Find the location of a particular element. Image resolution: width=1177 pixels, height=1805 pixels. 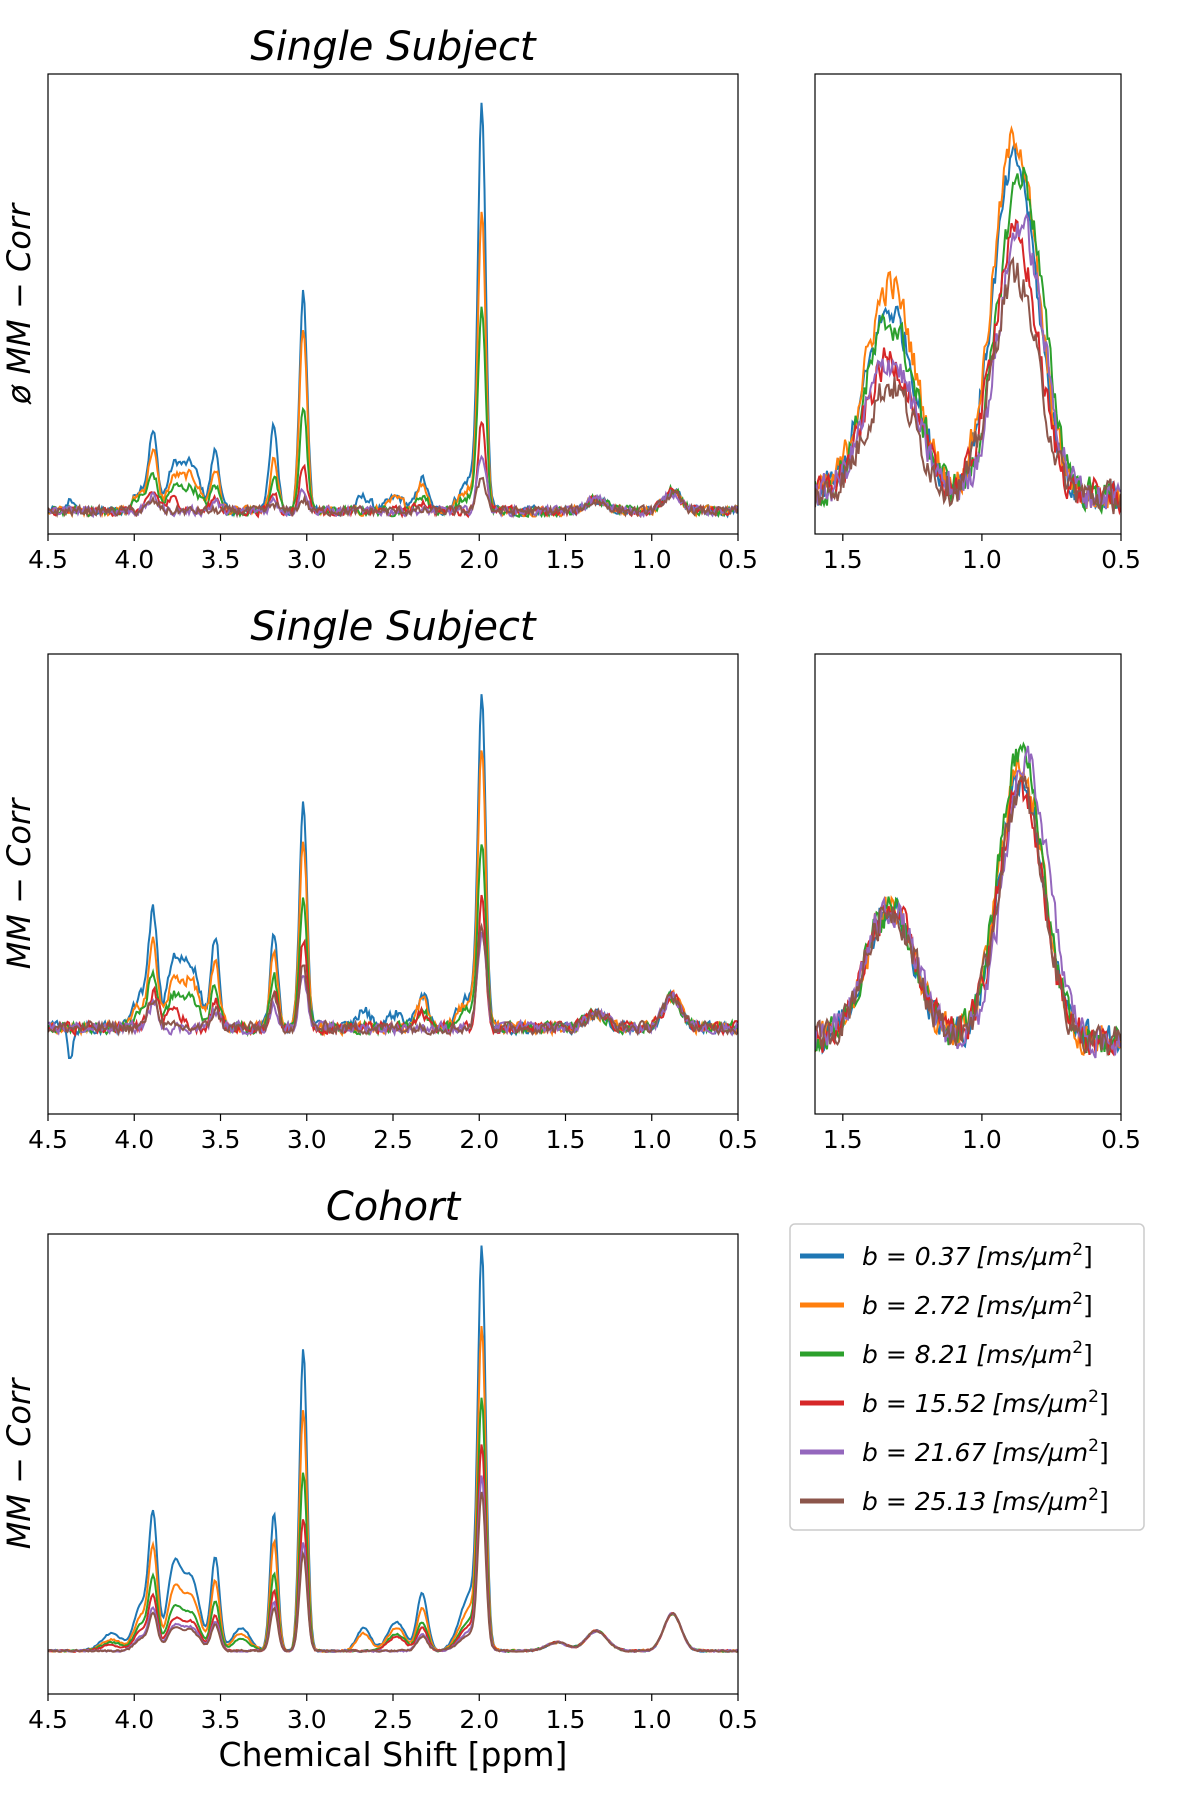

legend-item: b = 2.72 [ms/µm2] is located at coordinates (946, 1304).